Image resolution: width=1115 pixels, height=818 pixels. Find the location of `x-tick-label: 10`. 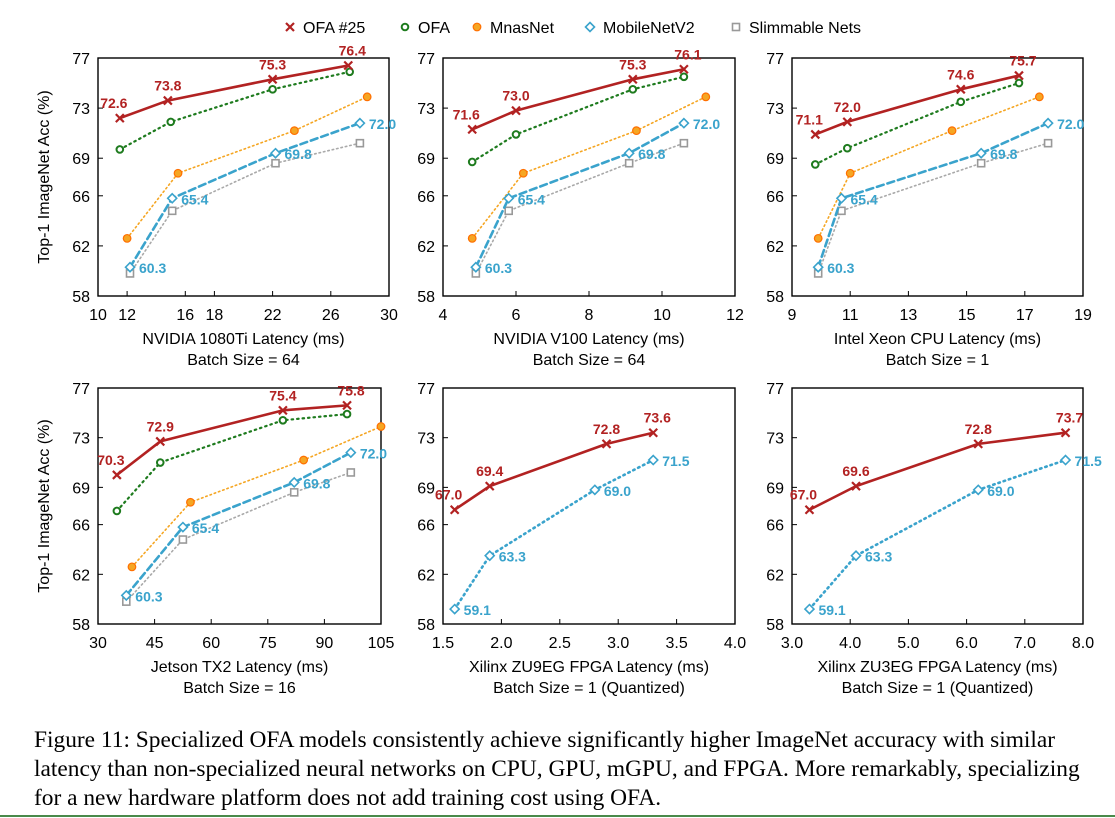

x-tick-label: 10 is located at coordinates (662, 315).